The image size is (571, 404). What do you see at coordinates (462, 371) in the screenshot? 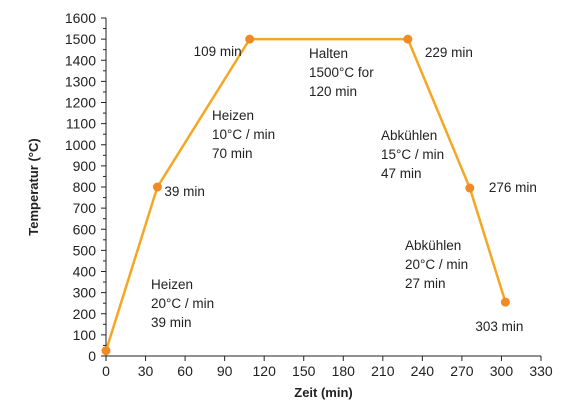
I see `x-tick-label: 270` at bounding box center [462, 371].